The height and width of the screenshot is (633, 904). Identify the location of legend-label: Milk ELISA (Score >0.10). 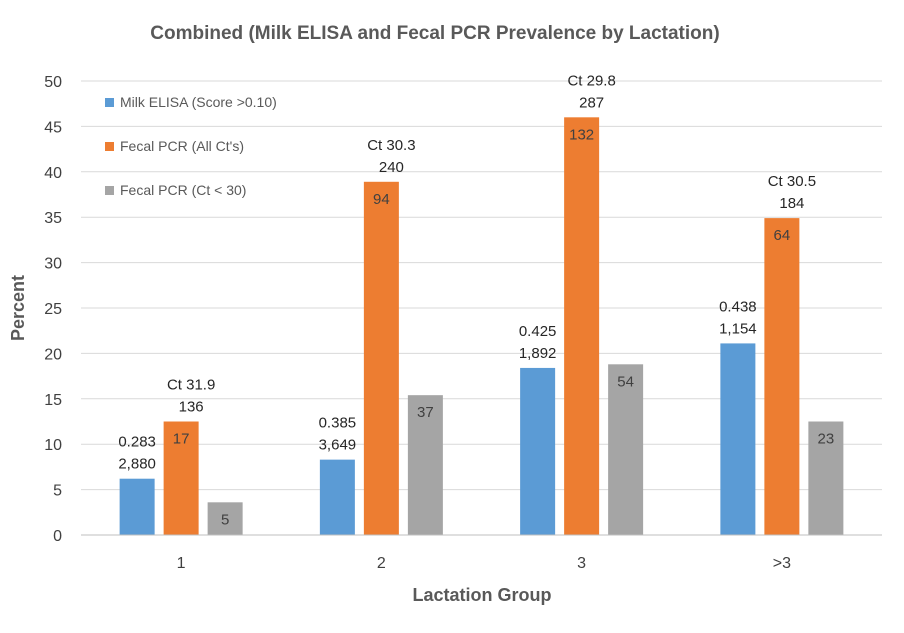
(198, 102).